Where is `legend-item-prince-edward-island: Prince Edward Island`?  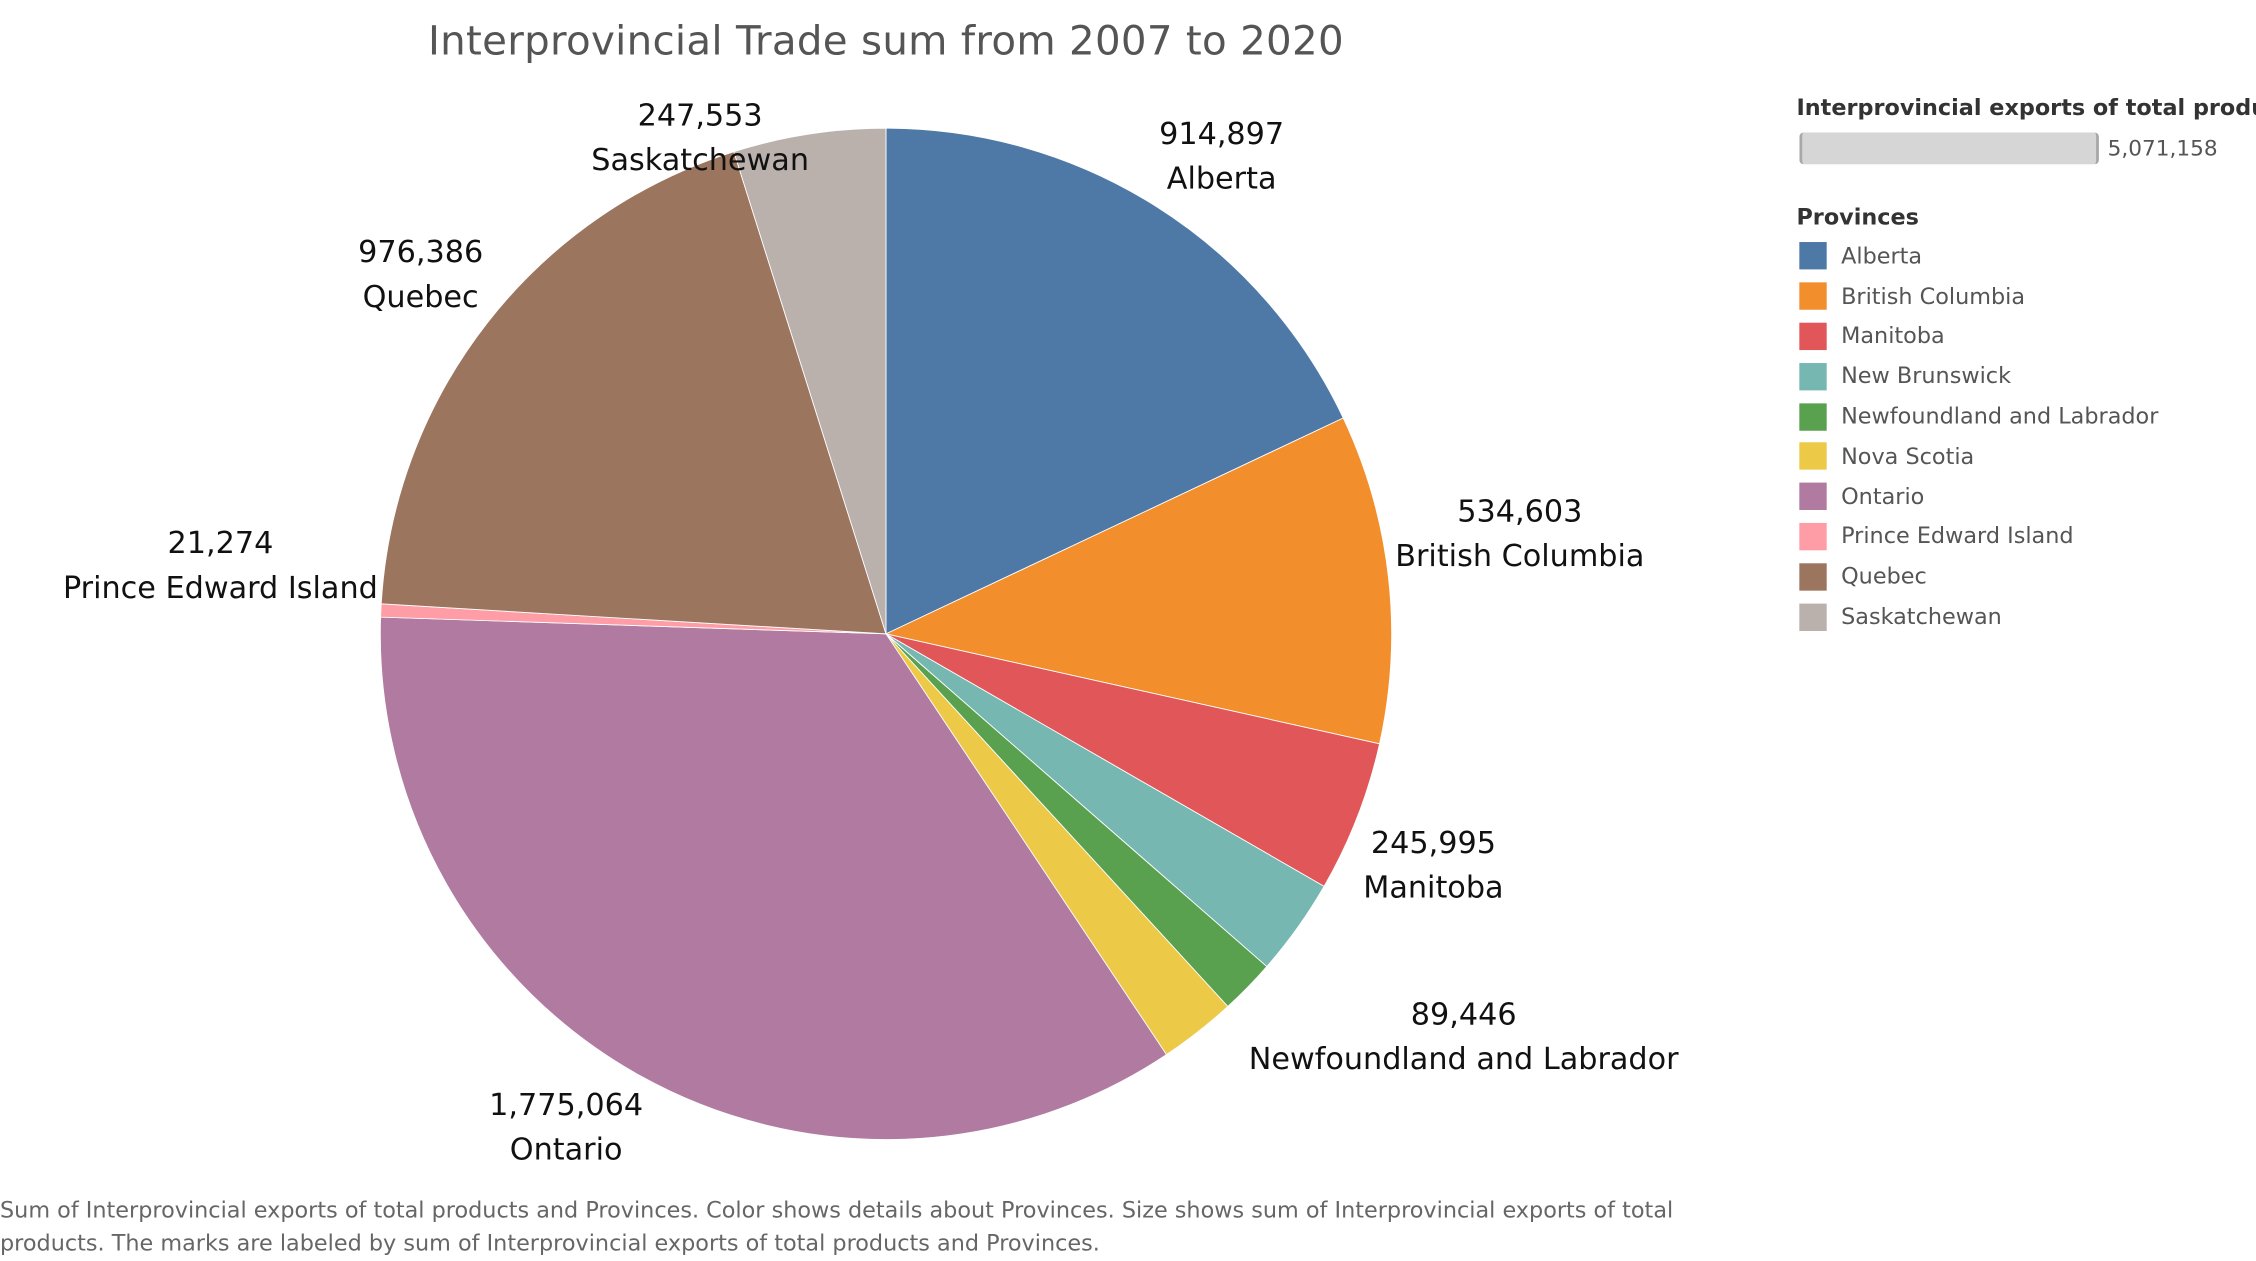
legend-item-prince-edward-island: Prince Edward Island is located at coordinates (2025, 537).